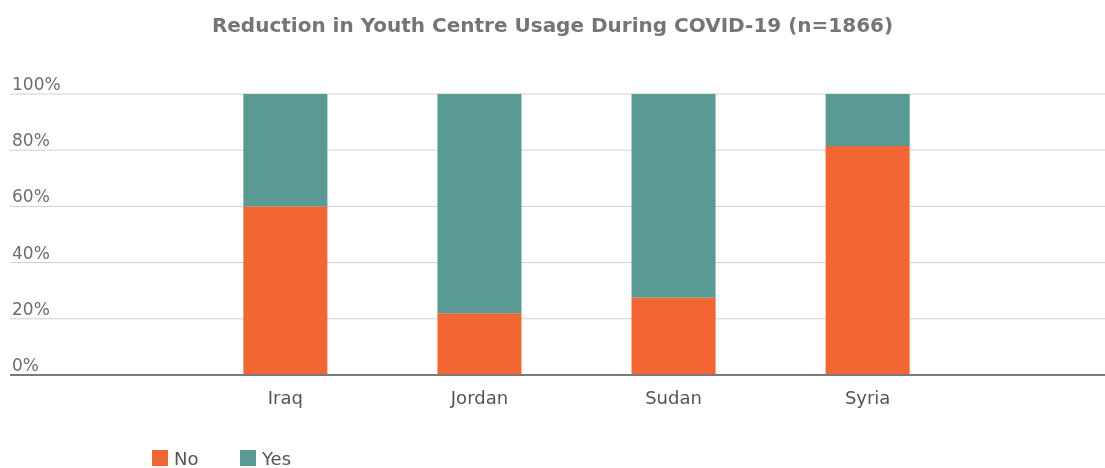 The height and width of the screenshot is (468, 1105). What do you see at coordinates (285, 397) in the screenshot?
I see `x-tick-label: Iraq` at bounding box center [285, 397].